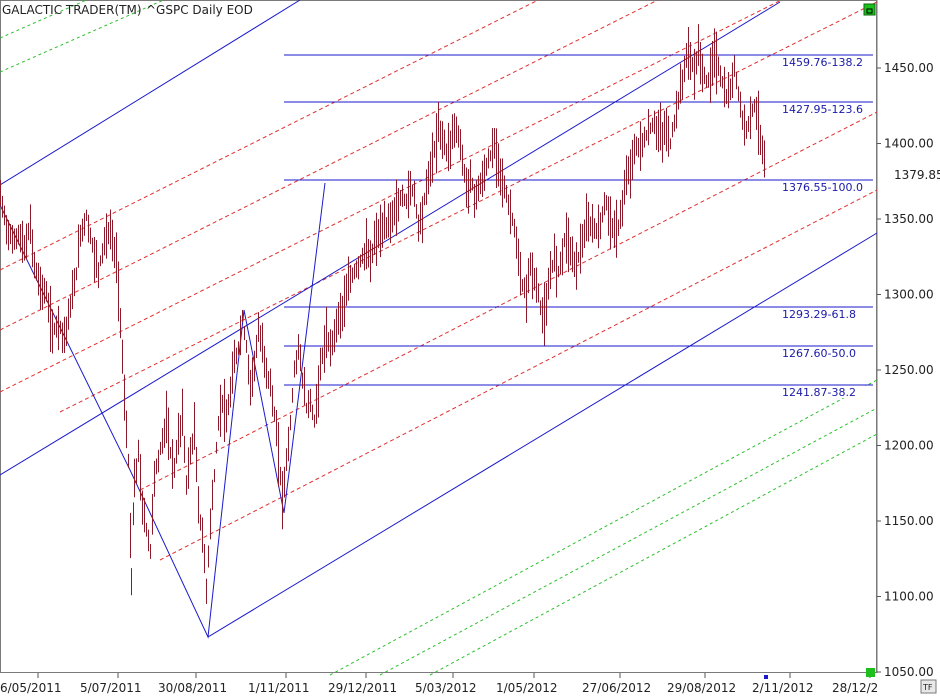  What do you see at coordinates (909, 597) in the screenshot?
I see `y-tick-label: 1100.00` at bounding box center [909, 597].